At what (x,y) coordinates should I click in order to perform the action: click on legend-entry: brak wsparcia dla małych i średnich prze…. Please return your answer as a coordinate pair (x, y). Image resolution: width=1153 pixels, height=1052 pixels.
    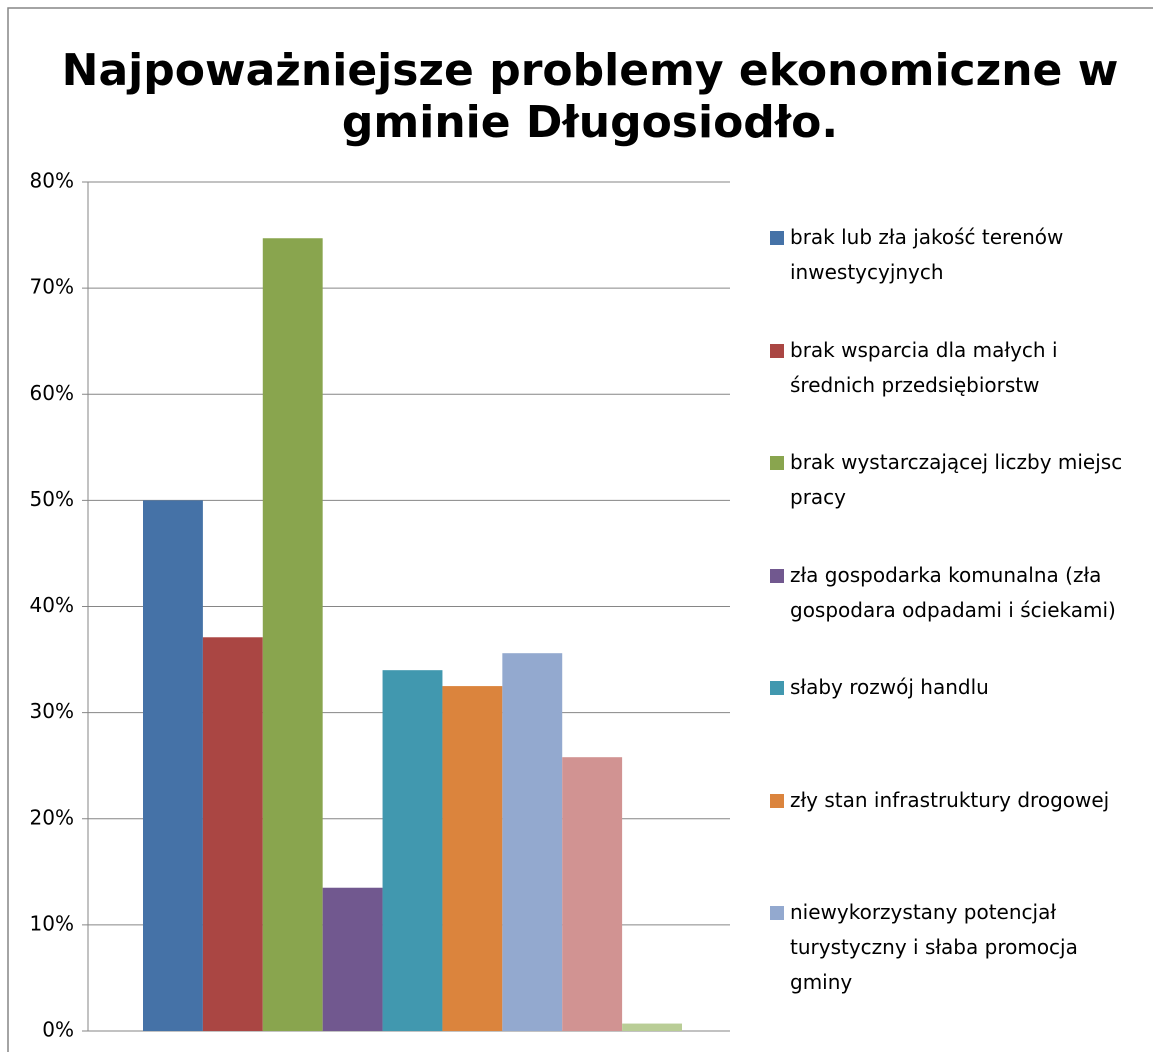
    Looking at the image, I should click on (955, 368).